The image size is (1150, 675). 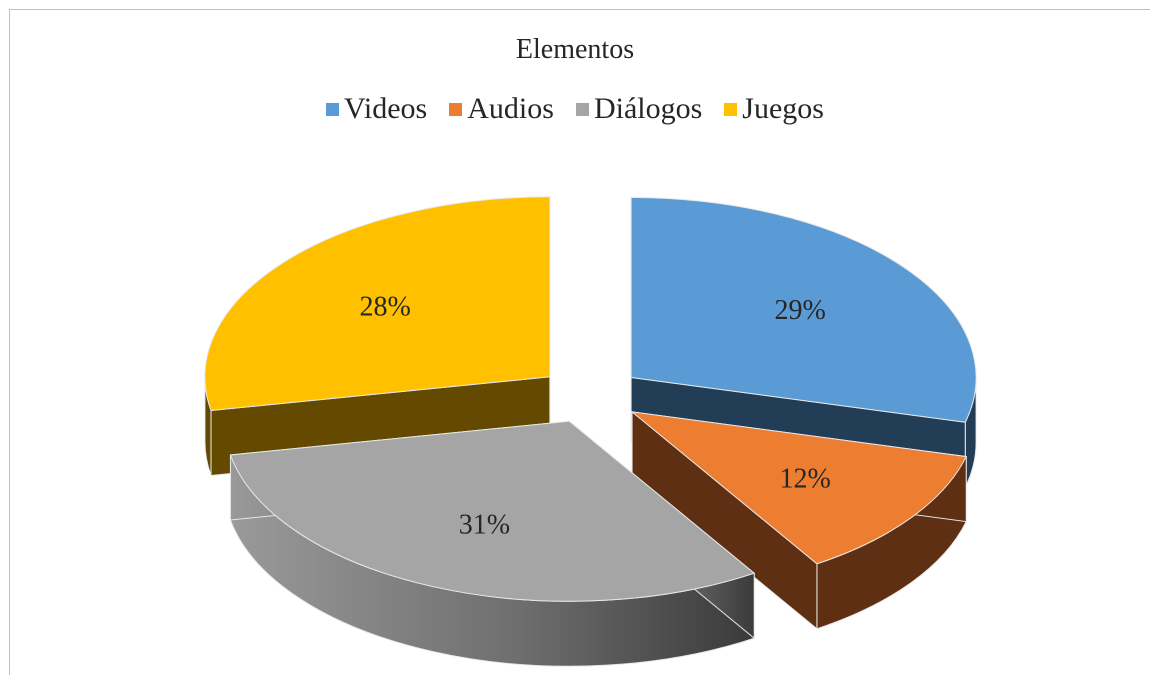 I want to click on legend-item-dialogos: Diálogos, so click(x=639, y=109).